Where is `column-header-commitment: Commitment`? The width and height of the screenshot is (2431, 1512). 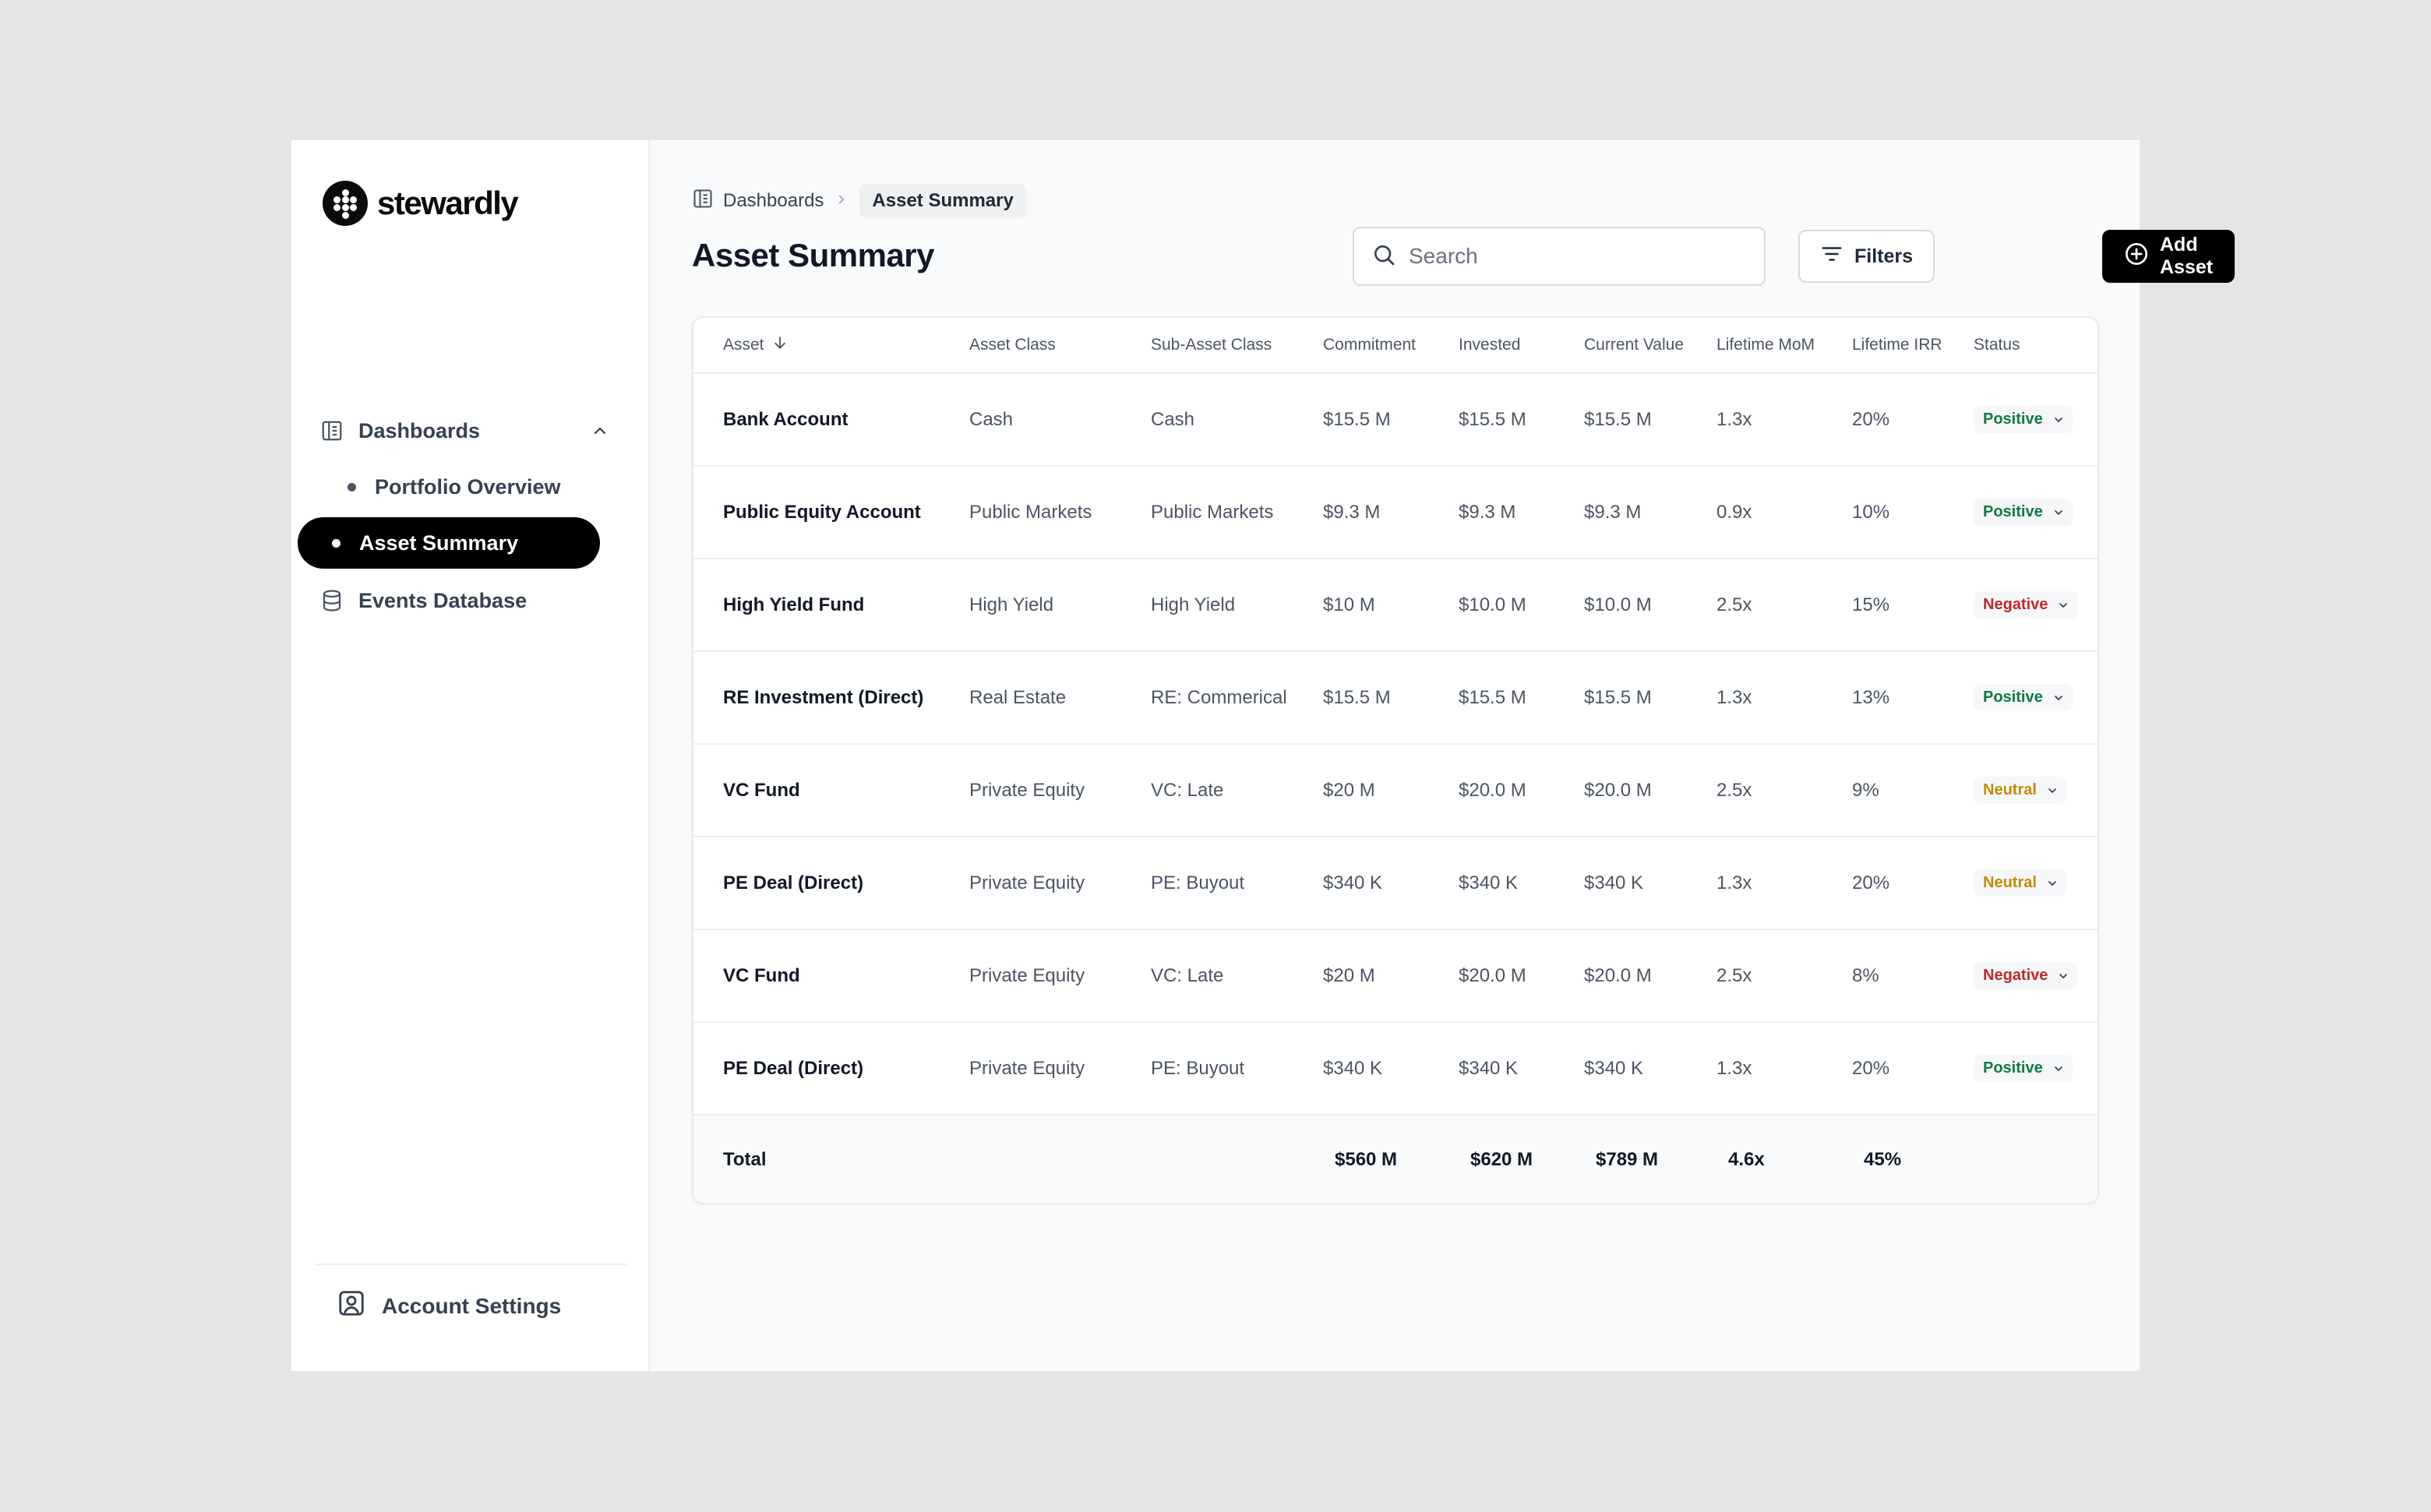
column-header-commitment: Commitment is located at coordinates (1370, 345).